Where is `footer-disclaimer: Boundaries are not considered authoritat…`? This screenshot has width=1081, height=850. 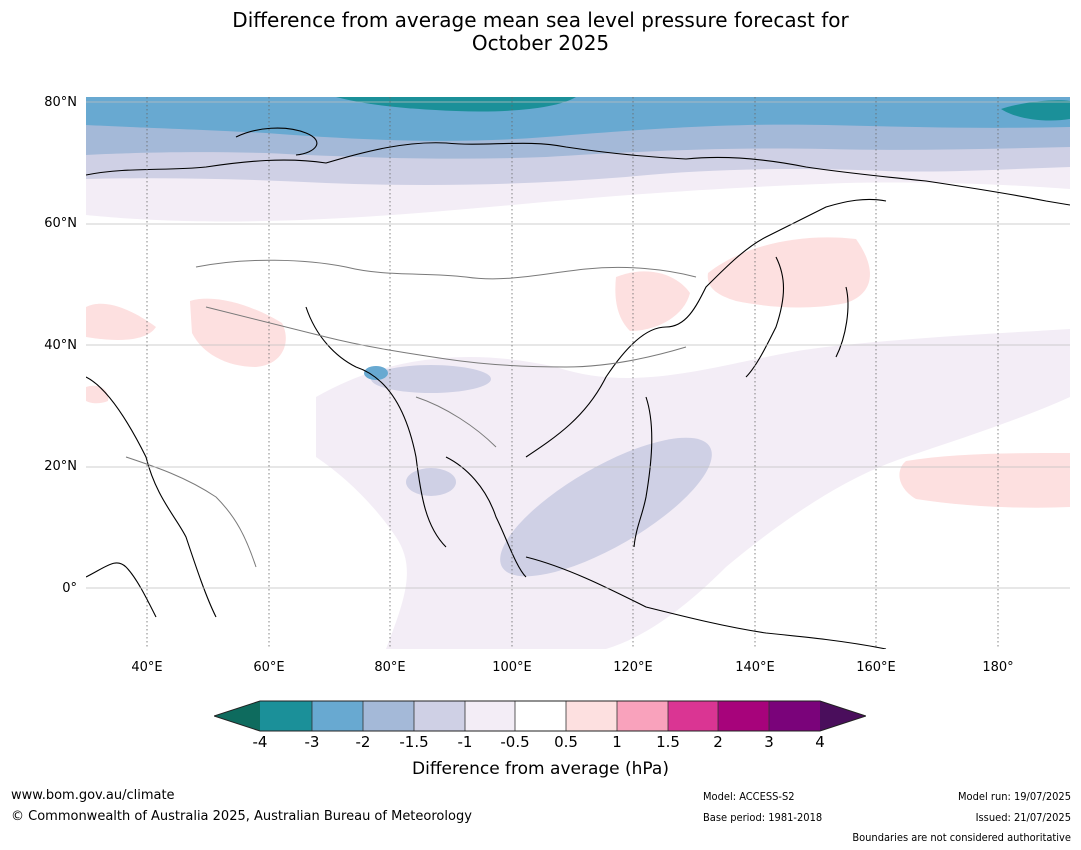 footer-disclaimer: Boundaries are not considered authoritat… is located at coordinates (961, 837).